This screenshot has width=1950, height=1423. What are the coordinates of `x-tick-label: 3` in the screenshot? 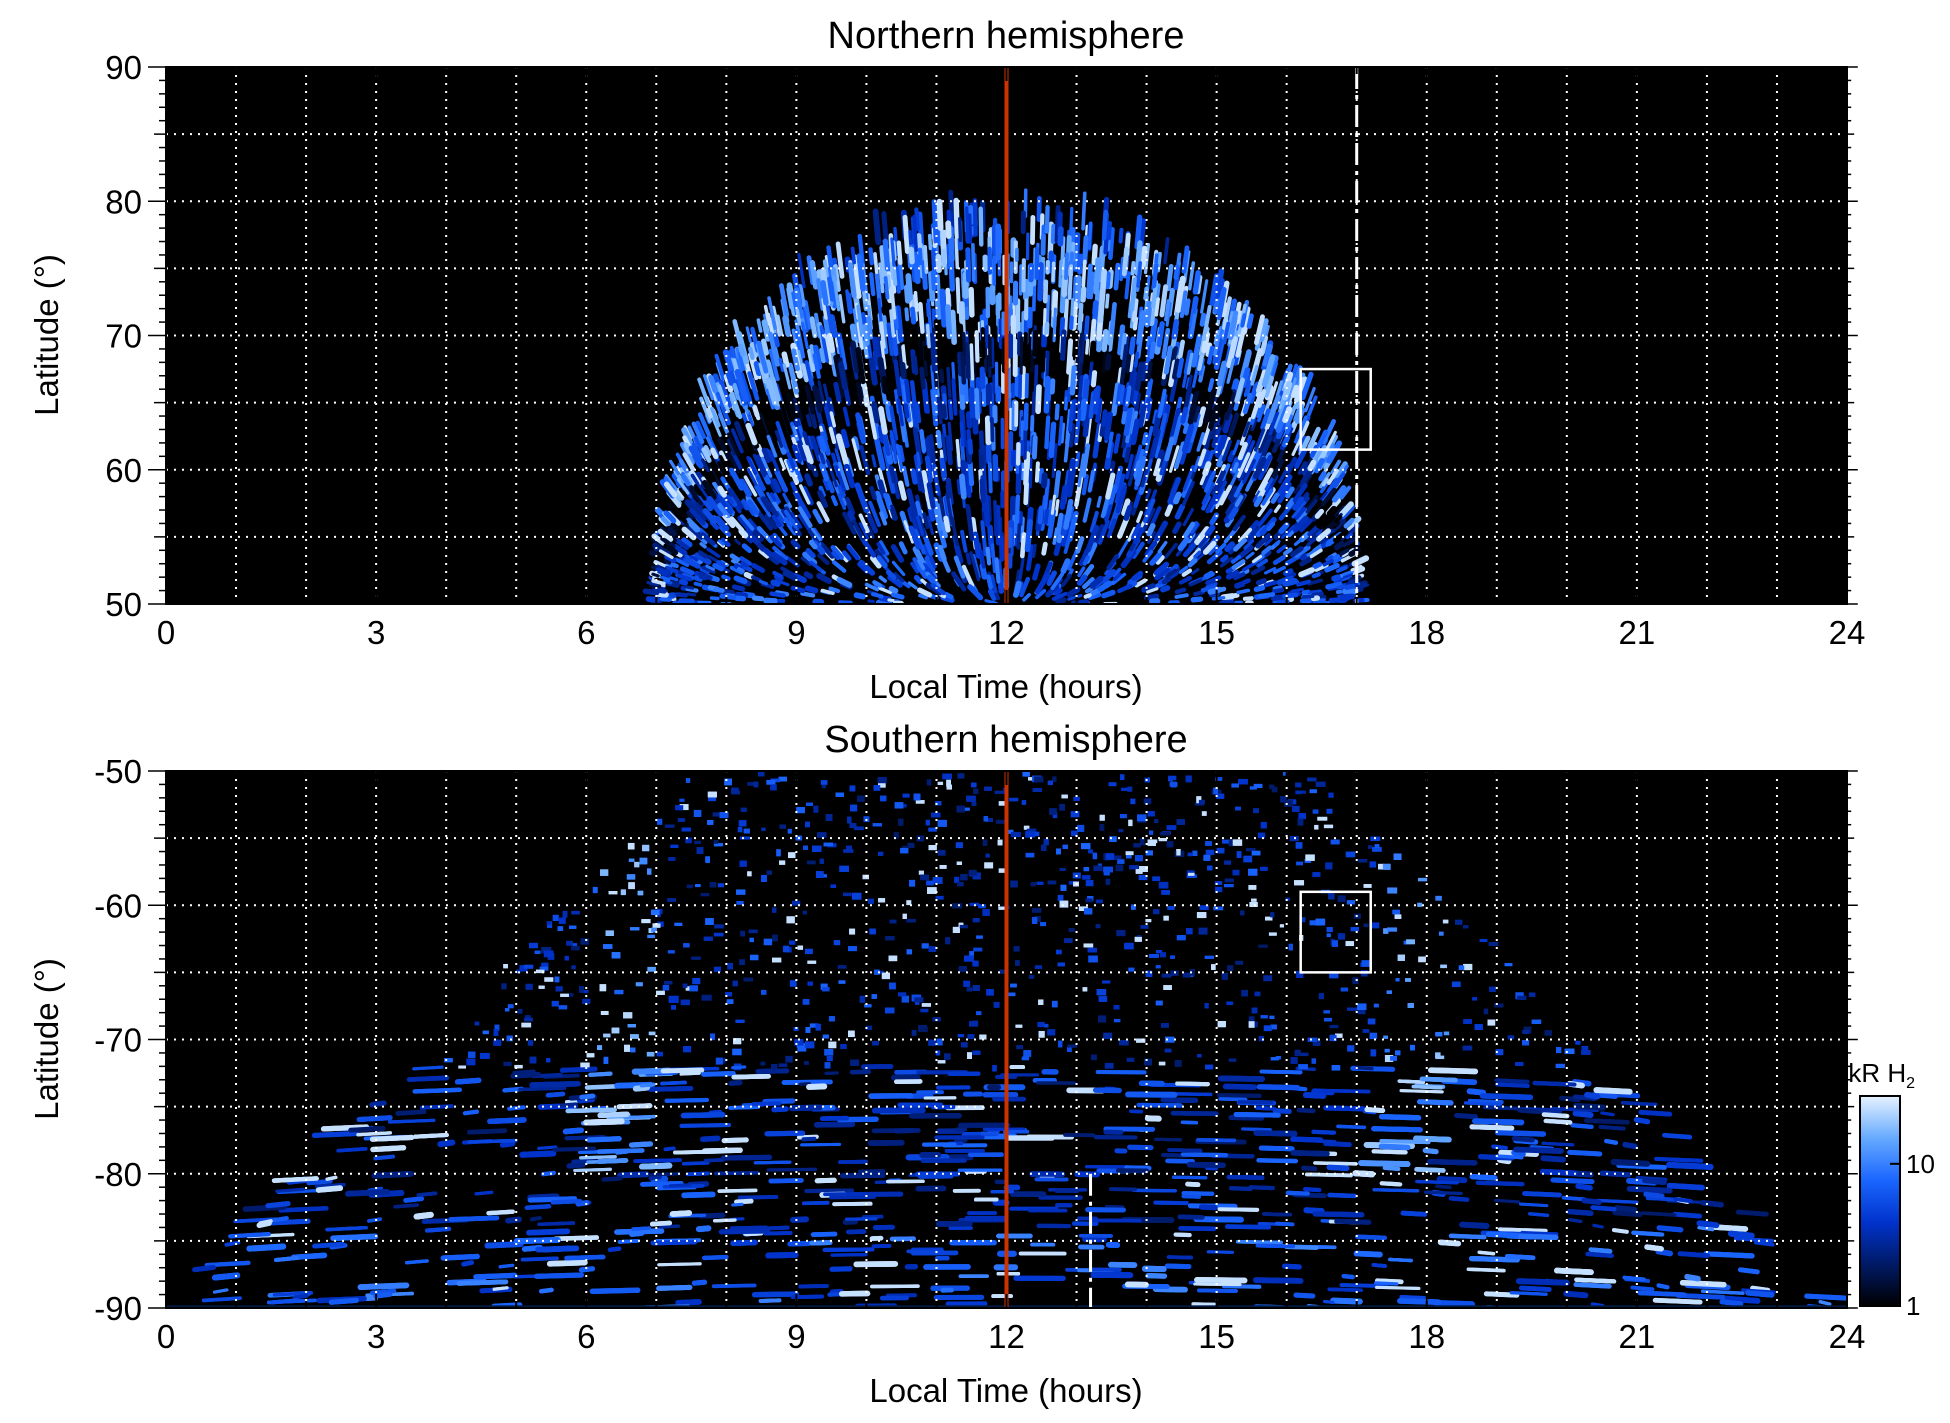 It's located at (376, 632).